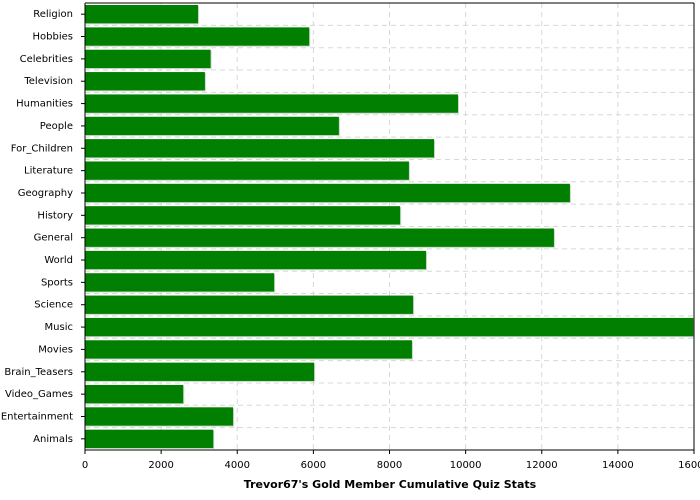 Image resolution: width=700 pixels, height=500 pixels. I want to click on x-tick-label: 4000, so click(237, 465).